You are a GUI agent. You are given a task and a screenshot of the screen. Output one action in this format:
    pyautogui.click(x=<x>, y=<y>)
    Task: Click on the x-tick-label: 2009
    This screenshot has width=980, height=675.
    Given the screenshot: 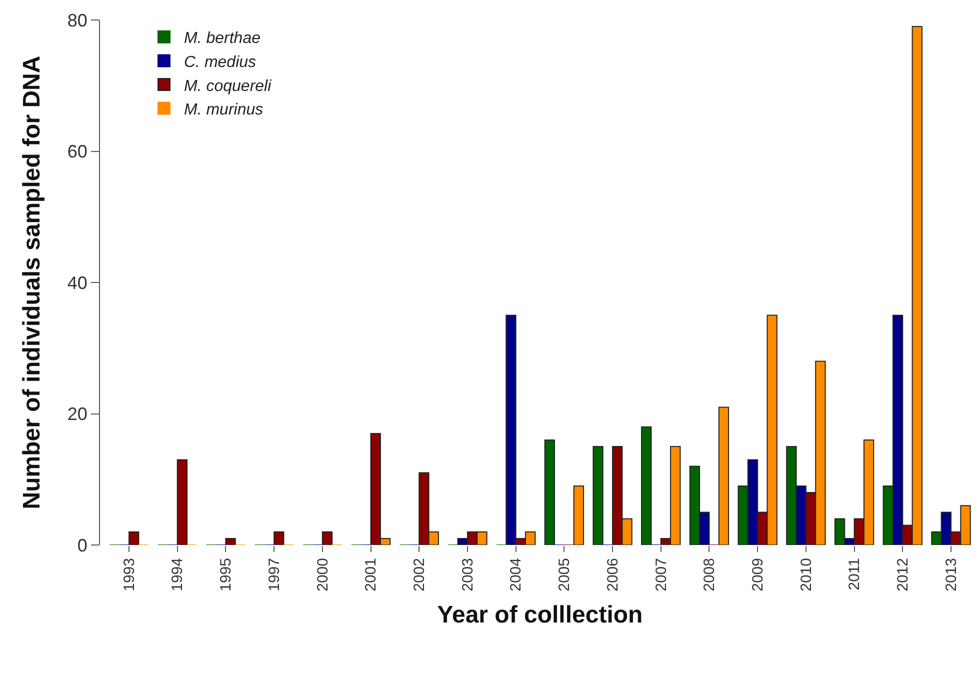 What is the action you would take?
    pyautogui.click(x=757, y=575)
    